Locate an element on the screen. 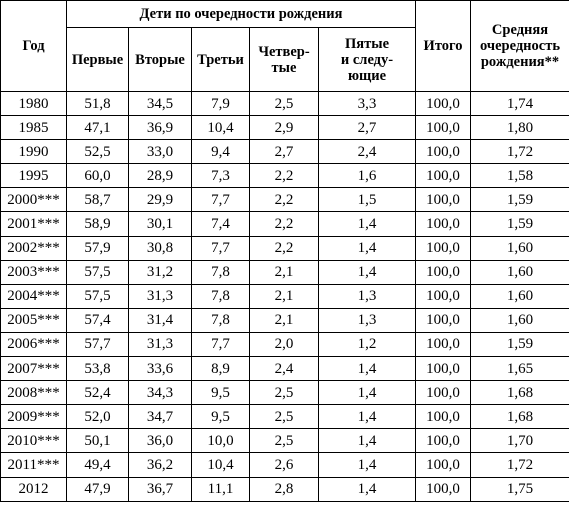 The image size is (569, 505). value-cell: 7,7 is located at coordinates (220, 248).